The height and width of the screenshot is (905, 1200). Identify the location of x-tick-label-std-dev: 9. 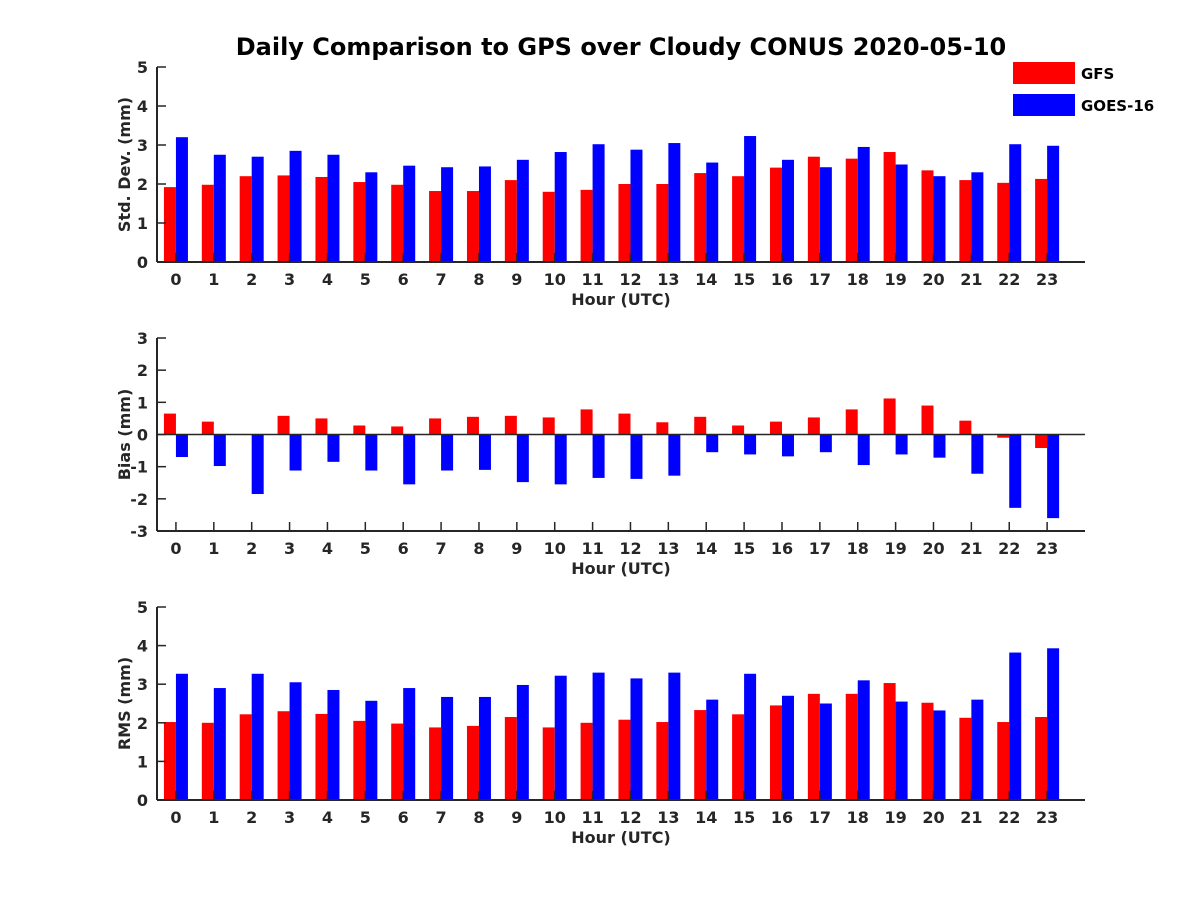
(516, 279).